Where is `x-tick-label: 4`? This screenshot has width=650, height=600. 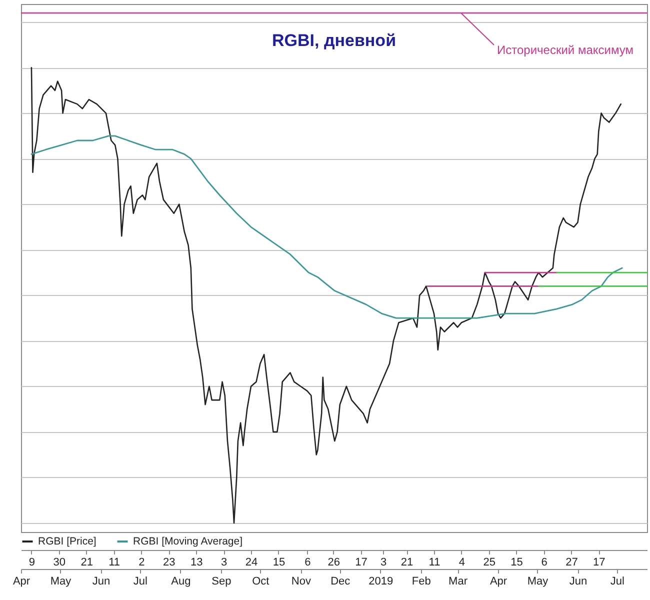
x-tick-label: 4 is located at coordinates (461, 562).